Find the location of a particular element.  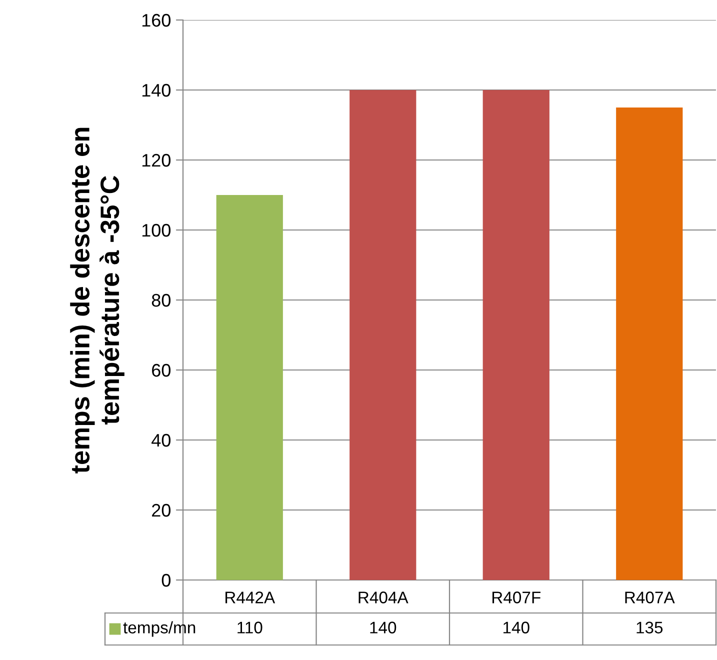

y-tick-label: 80 is located at coordinates (161, 300).